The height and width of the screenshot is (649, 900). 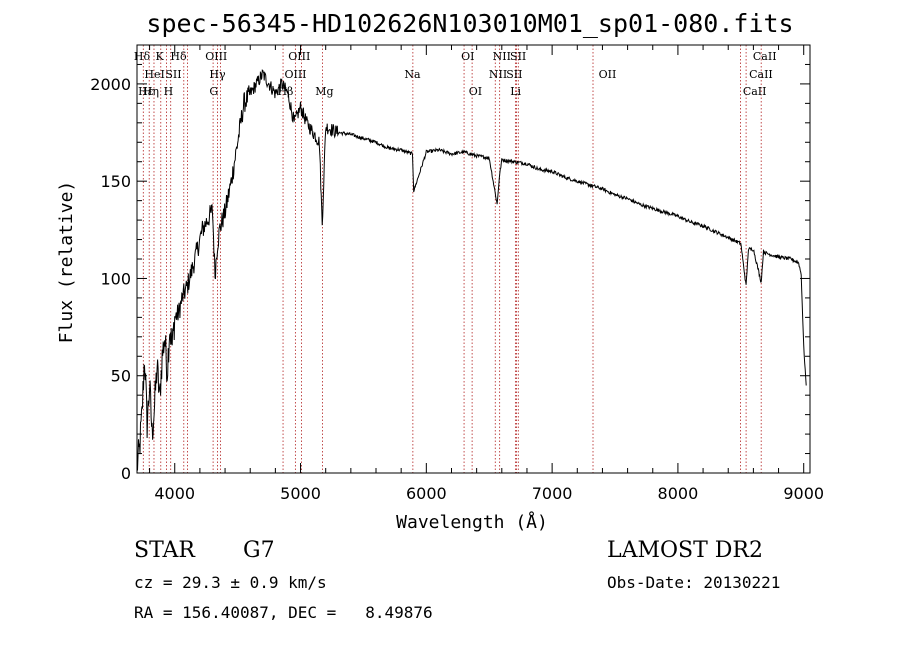 I want to click on line-label-1: K, so click(x=160, y=56).